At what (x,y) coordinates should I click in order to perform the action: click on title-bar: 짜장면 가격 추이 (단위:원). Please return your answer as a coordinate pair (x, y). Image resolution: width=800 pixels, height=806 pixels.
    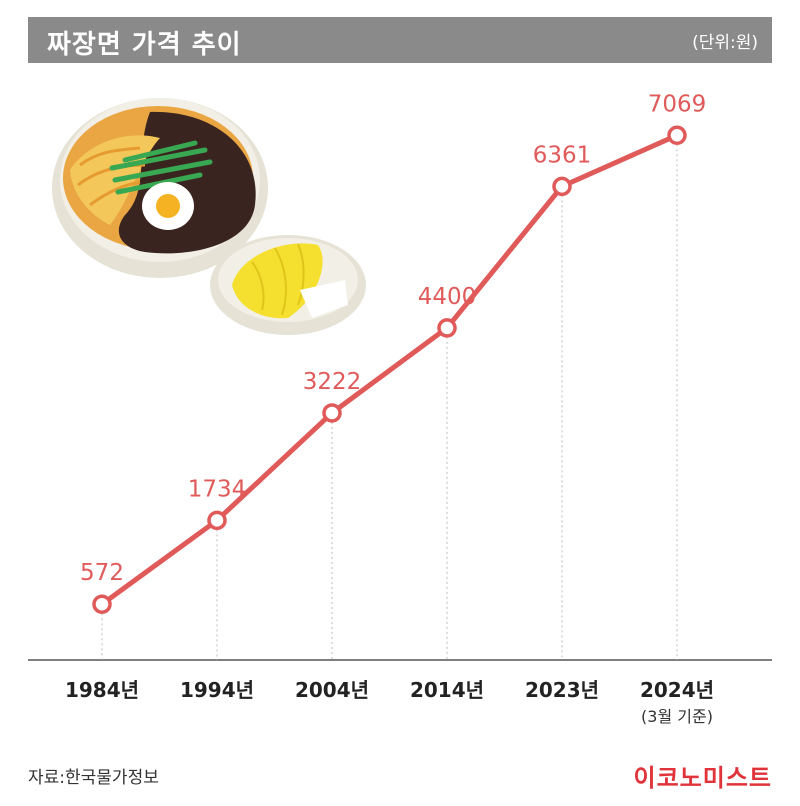
    Looking at the image, I should click on (400, 40).